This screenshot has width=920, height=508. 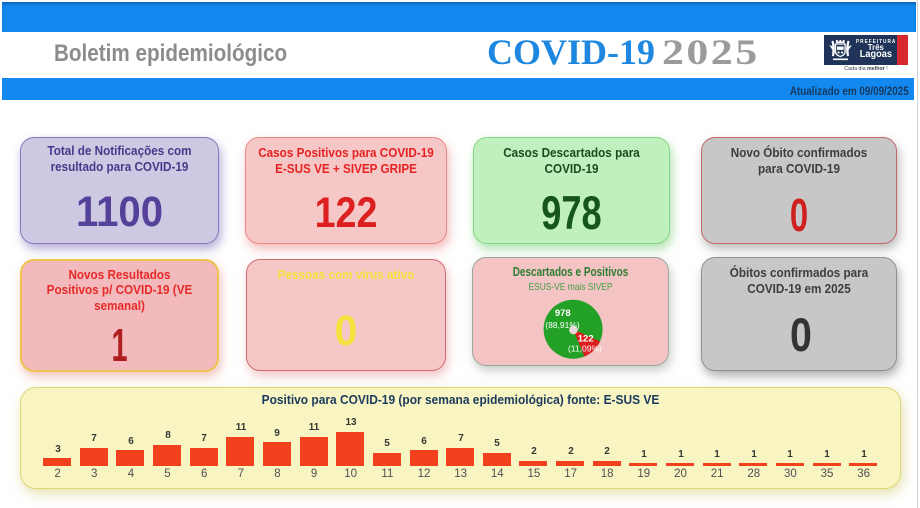 What do you see at coordinates (562, 325) in the screenshot?
I see `svg-text: (88,91%)` at bounding box center [562, 325].